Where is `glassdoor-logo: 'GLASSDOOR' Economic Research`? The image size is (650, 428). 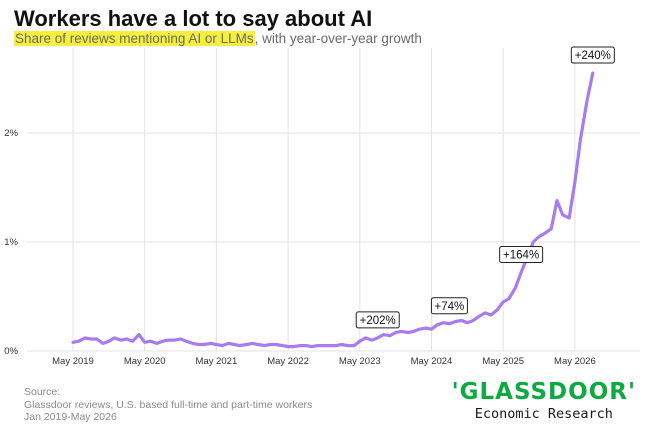 glassdoor-logo: 'GLASSDOOR' Economic Research is located at coordinates (544, 401).